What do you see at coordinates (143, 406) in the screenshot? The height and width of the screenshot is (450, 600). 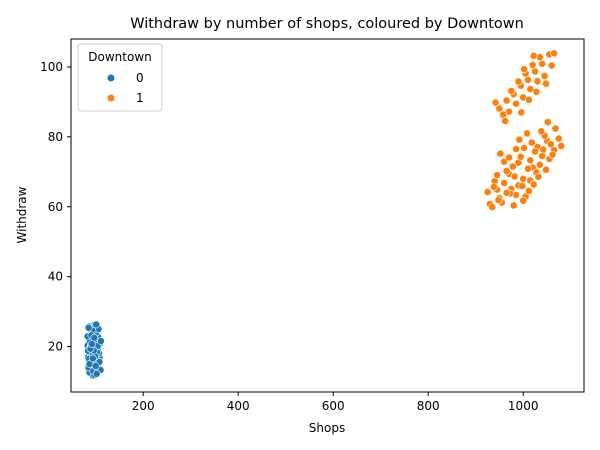 I see `x-tick-label-200: 200` at bounding box center [143, 406].